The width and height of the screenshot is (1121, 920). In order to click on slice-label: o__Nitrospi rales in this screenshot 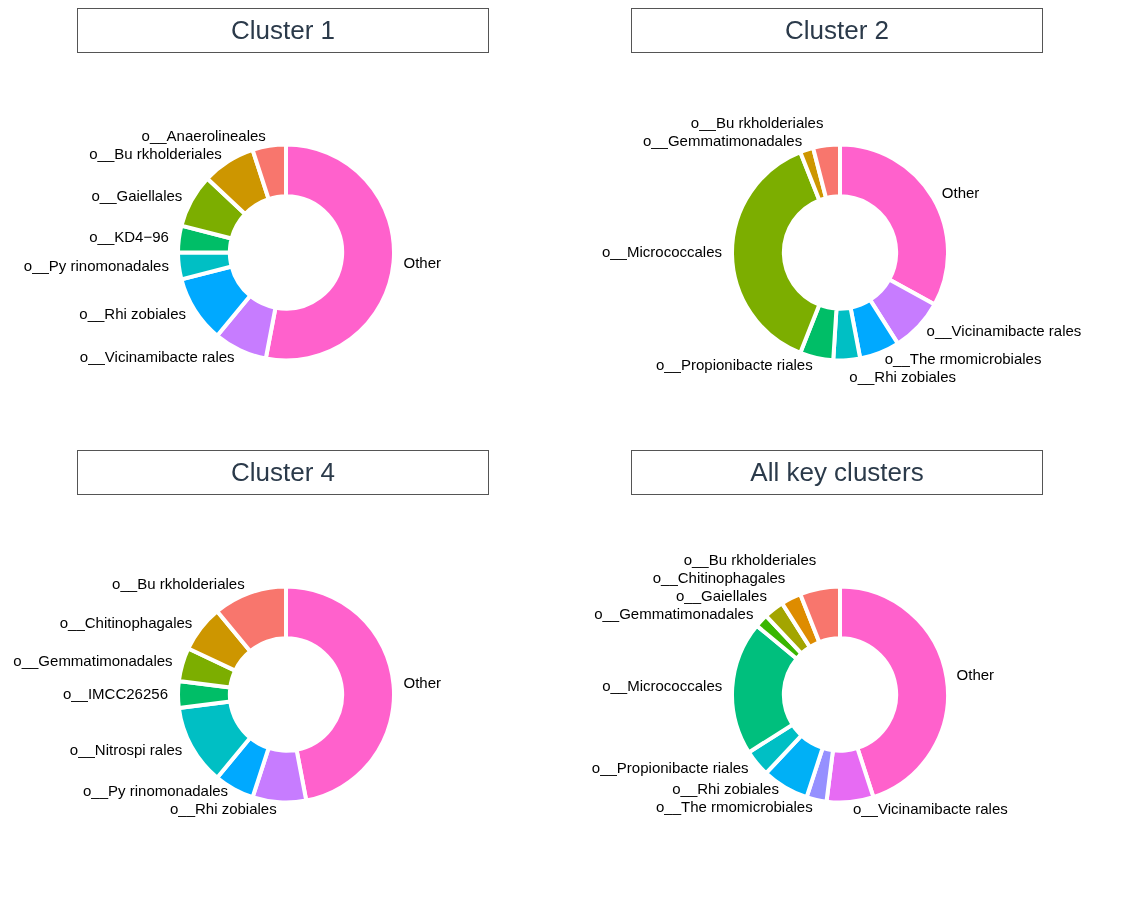, I will do `click(126, 749)`.